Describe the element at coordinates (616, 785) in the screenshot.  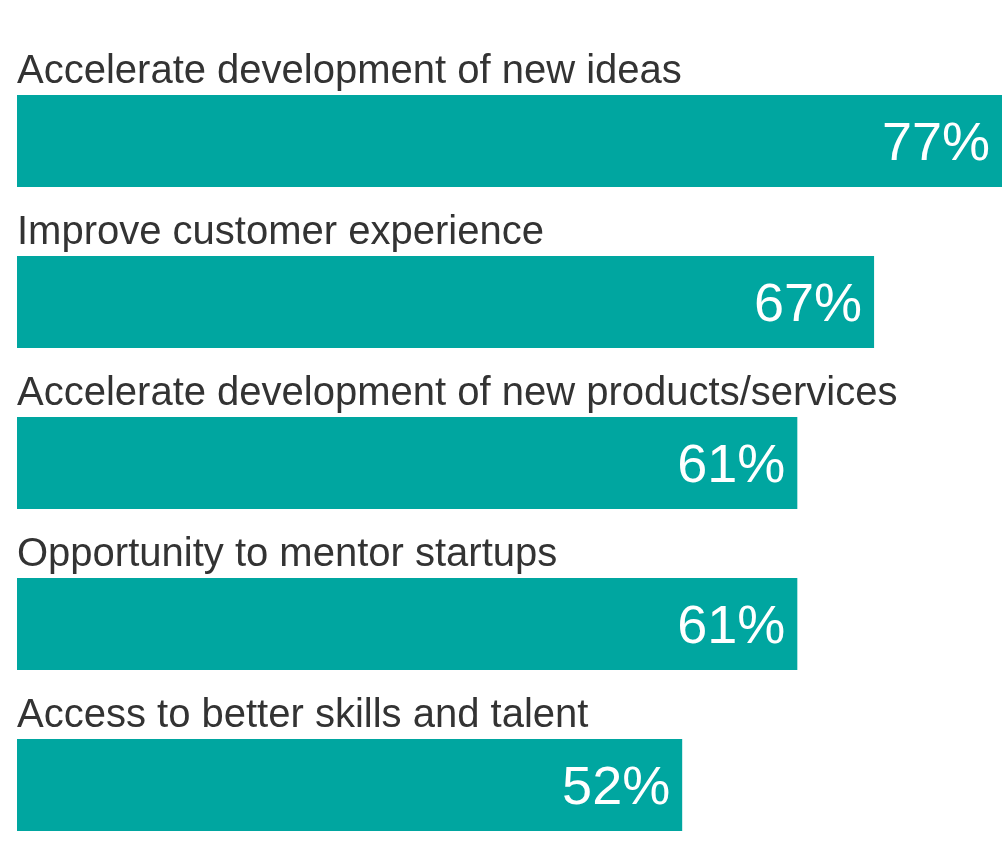
I see `data-label: 52%` at that location.